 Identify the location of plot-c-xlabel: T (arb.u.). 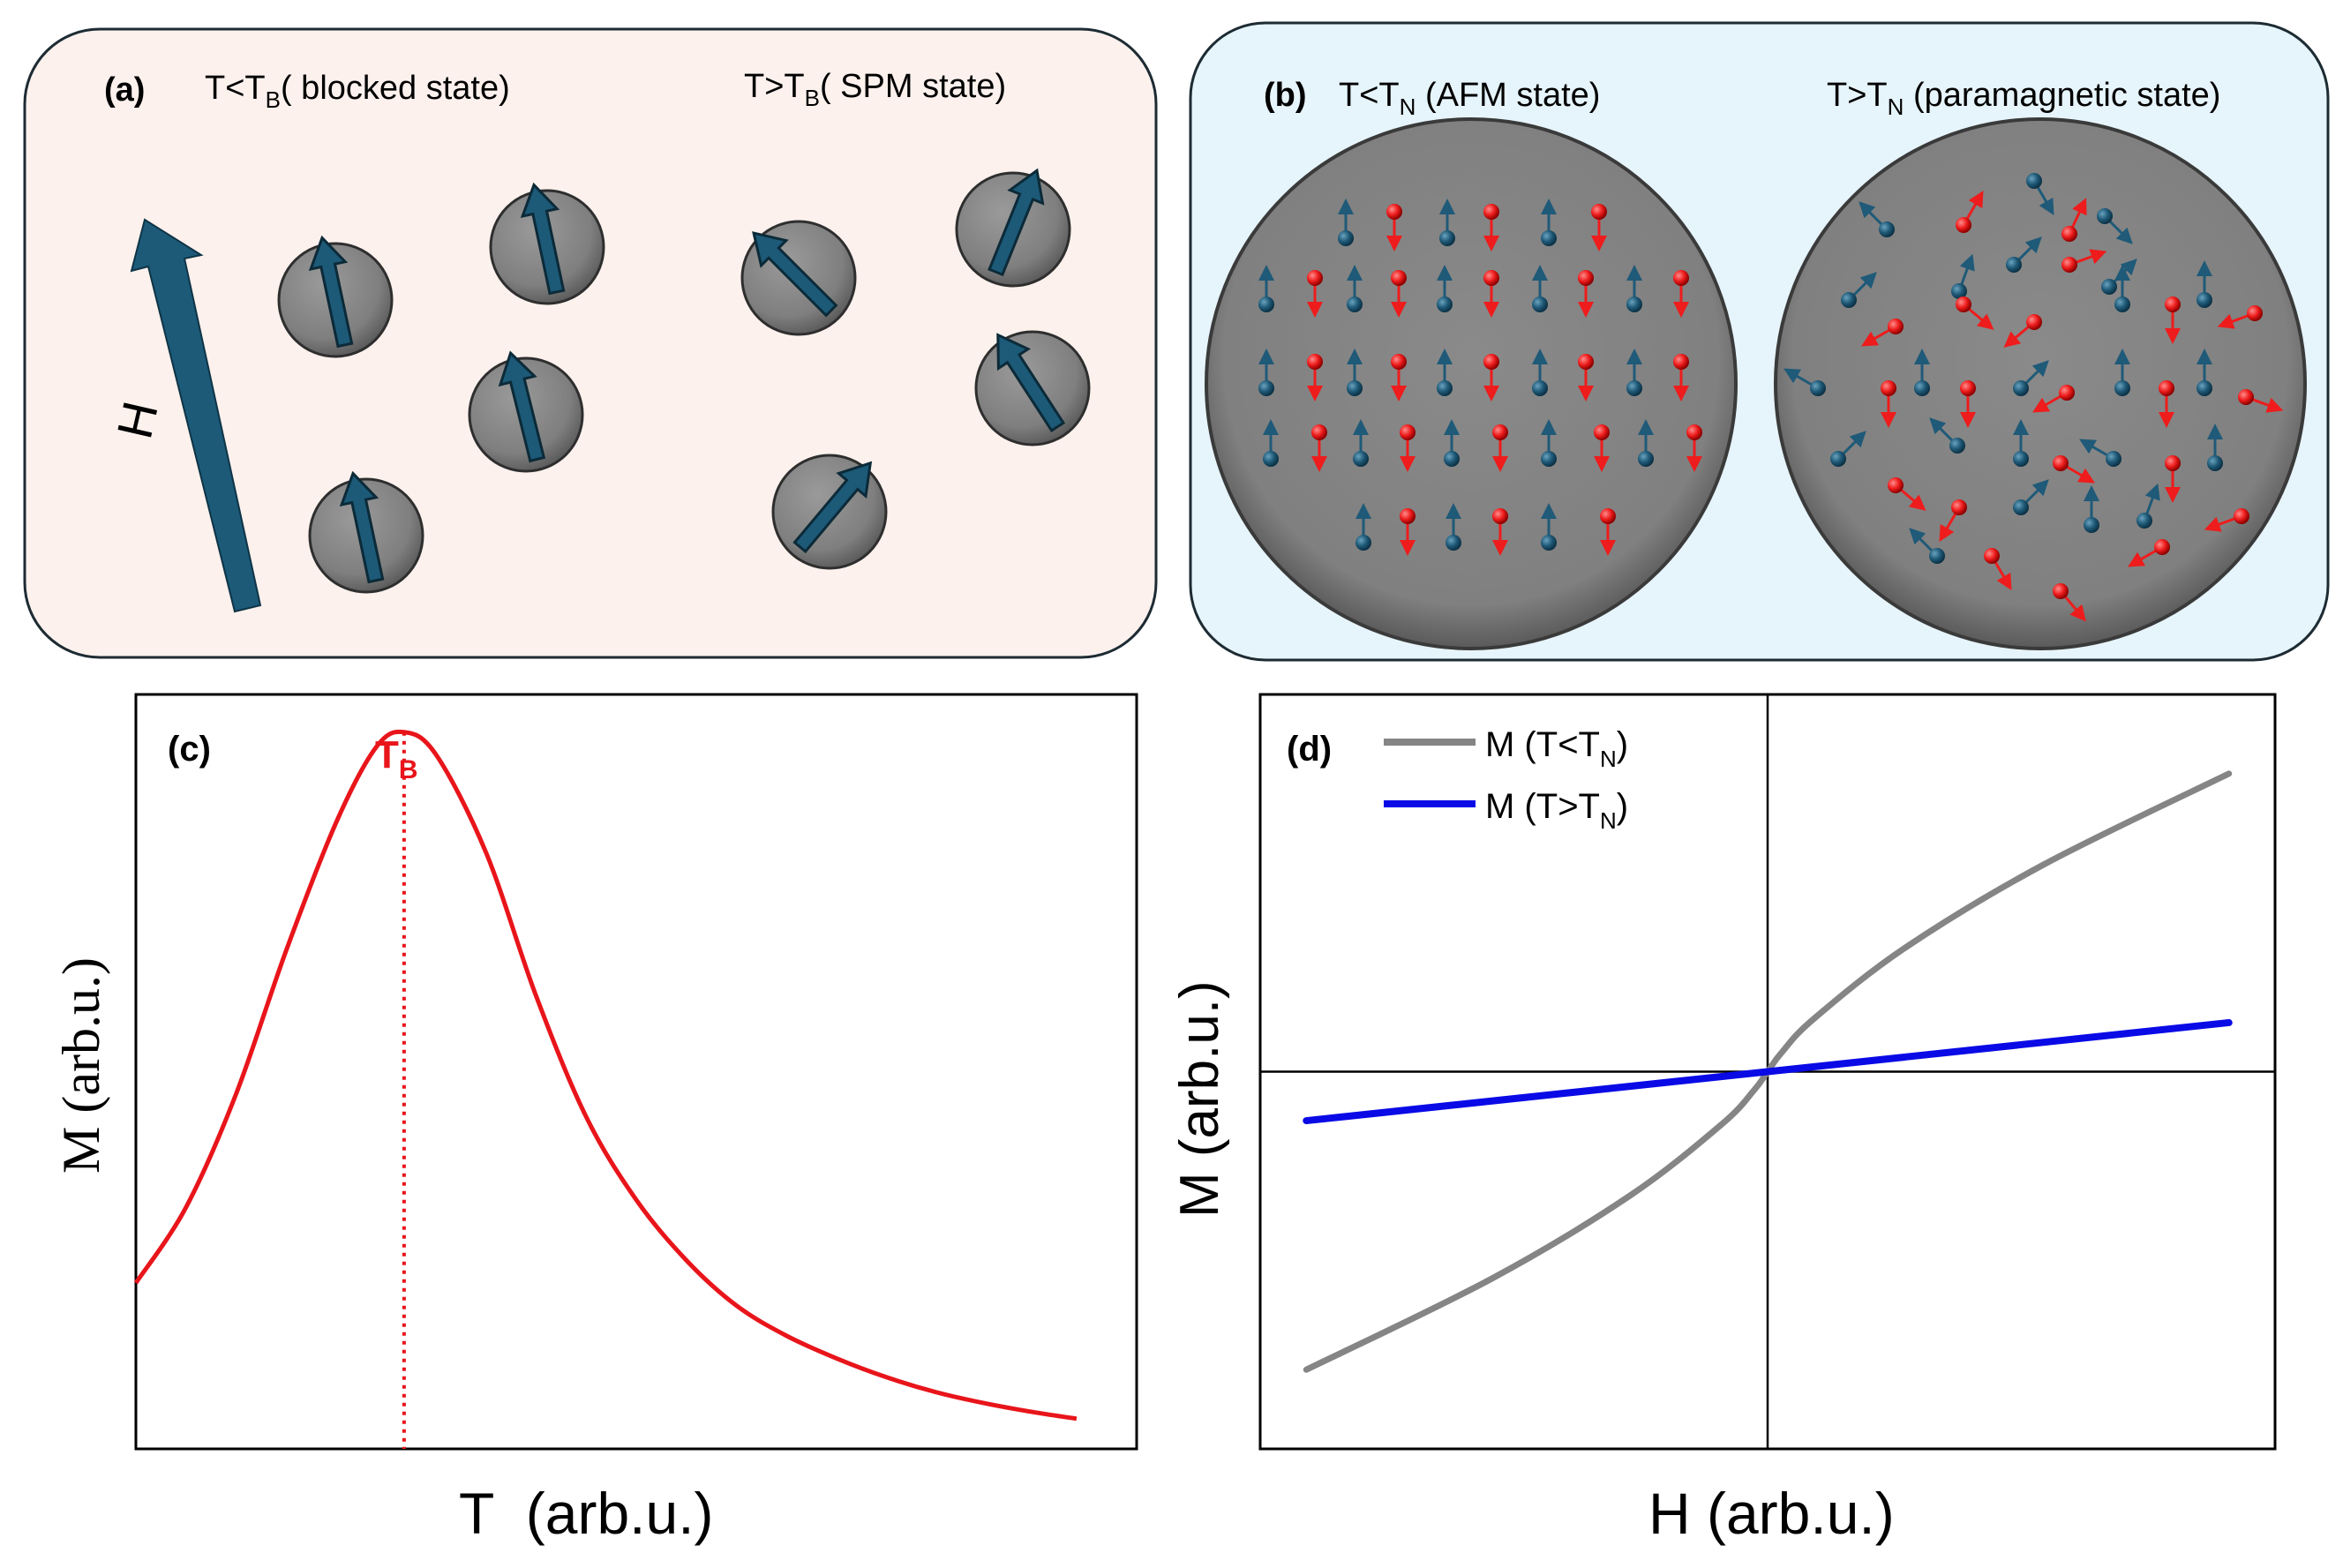
(587, 1513).